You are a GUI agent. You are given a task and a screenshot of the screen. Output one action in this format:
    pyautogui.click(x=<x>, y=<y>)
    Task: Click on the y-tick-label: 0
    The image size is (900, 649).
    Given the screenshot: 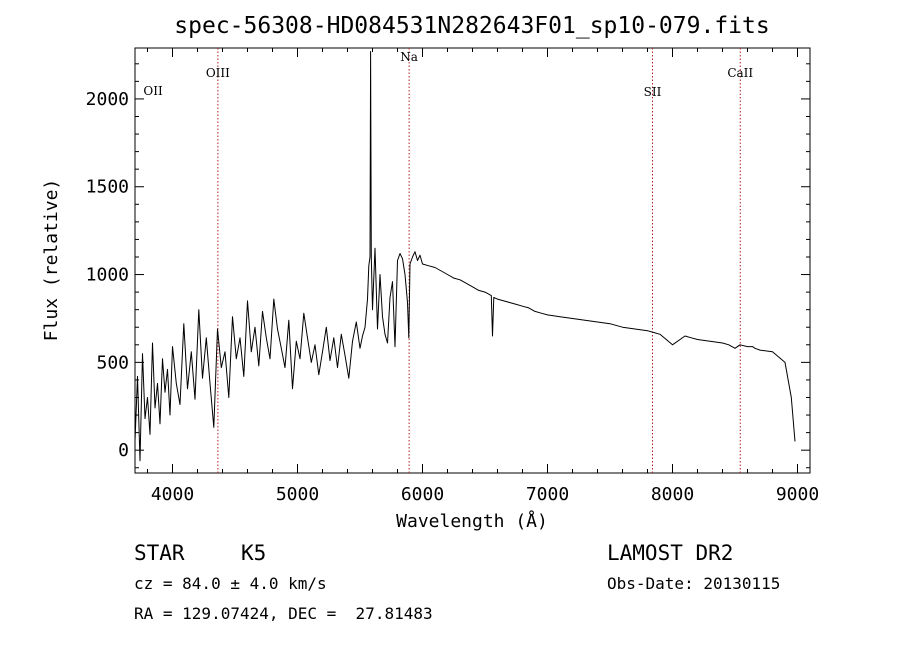 What is the action you would take?
    pyautogui.click(x=123, y=450)
    